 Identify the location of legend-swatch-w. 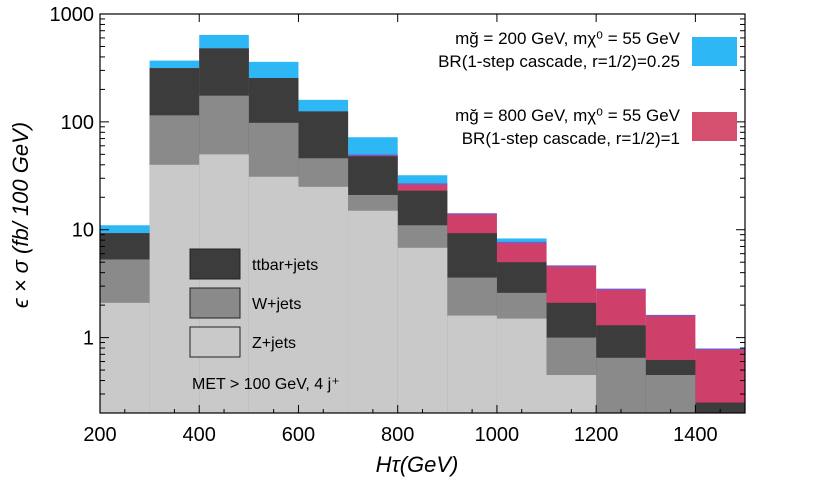
(215, 303).